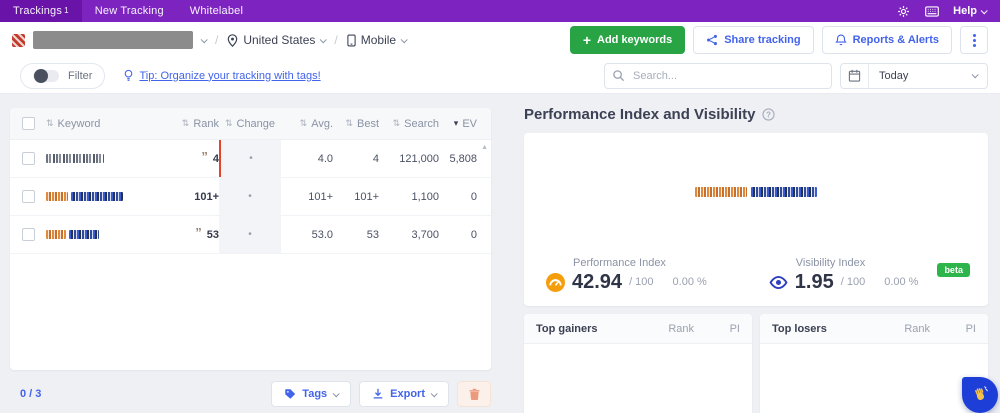 This screenshot has width=1000, height=413. I want to click on scrollbar-up-arrow: ▲, so click(484, 147).